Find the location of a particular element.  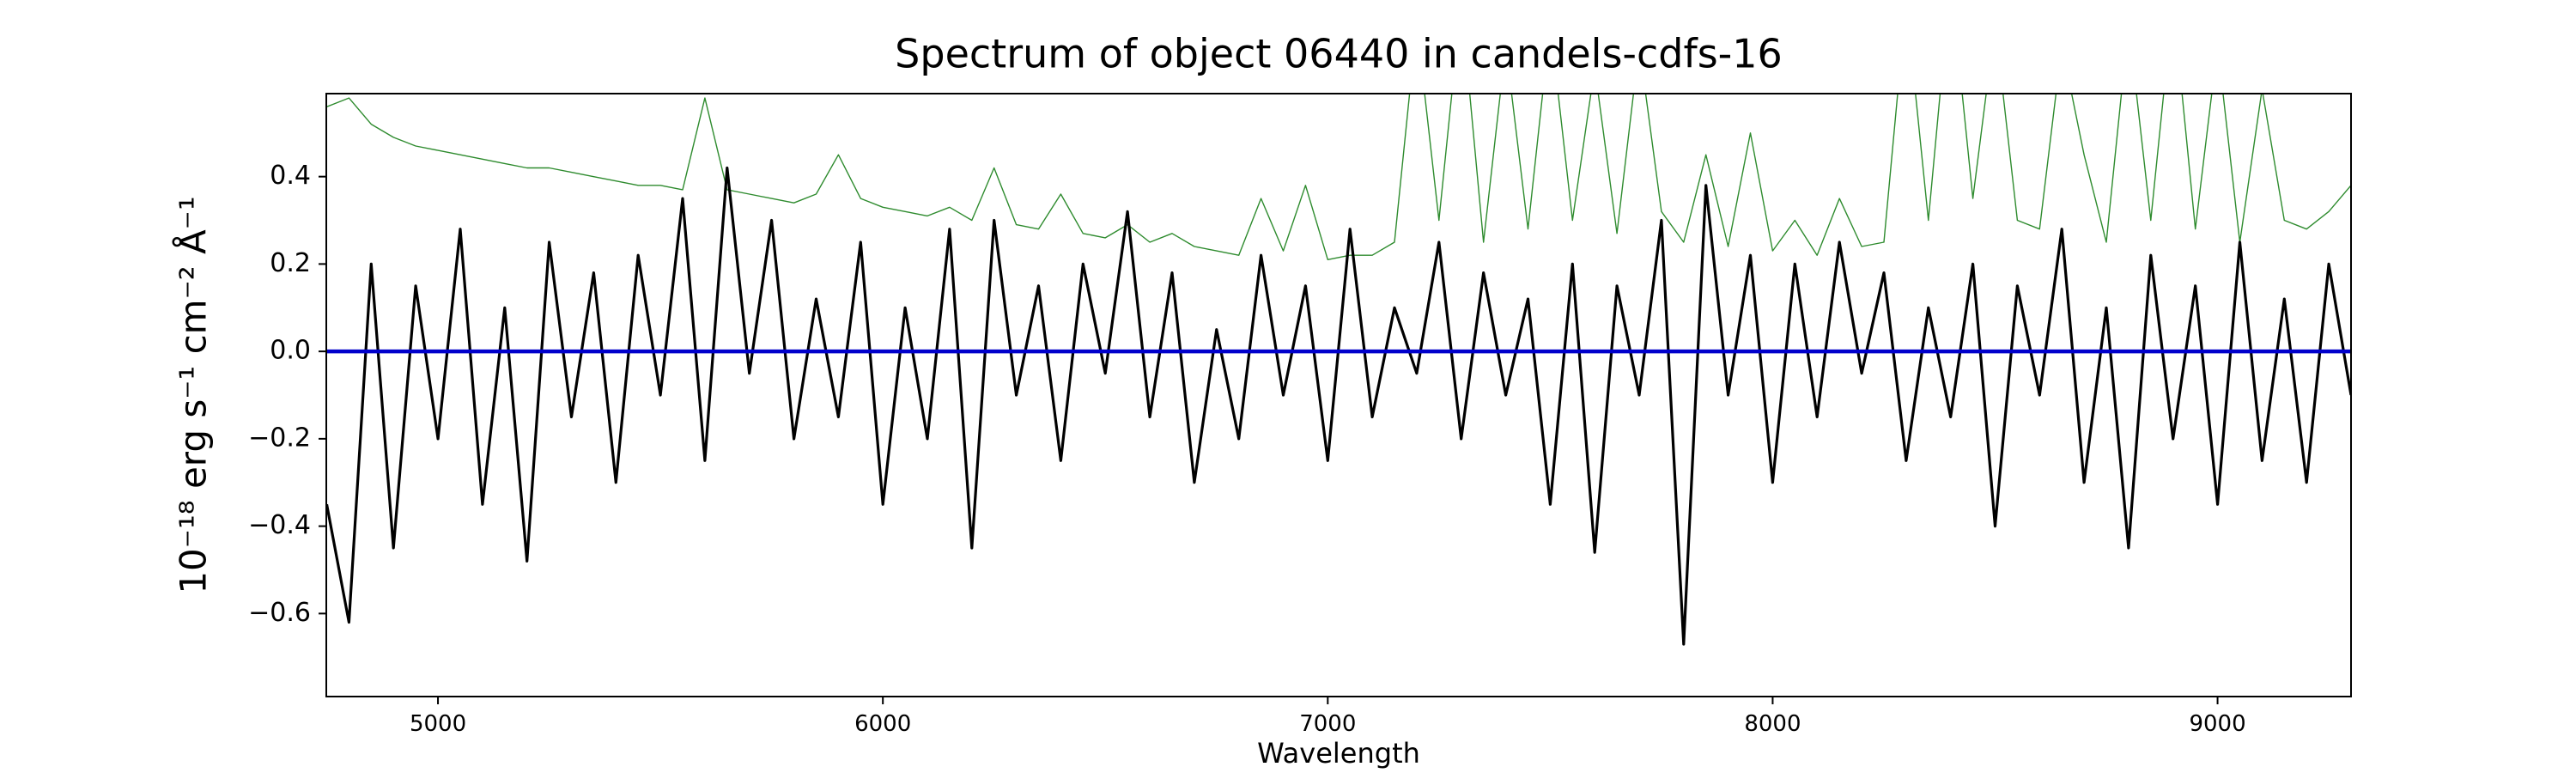

x-tick-label: 7000 is located at coordinates (1327, 724).